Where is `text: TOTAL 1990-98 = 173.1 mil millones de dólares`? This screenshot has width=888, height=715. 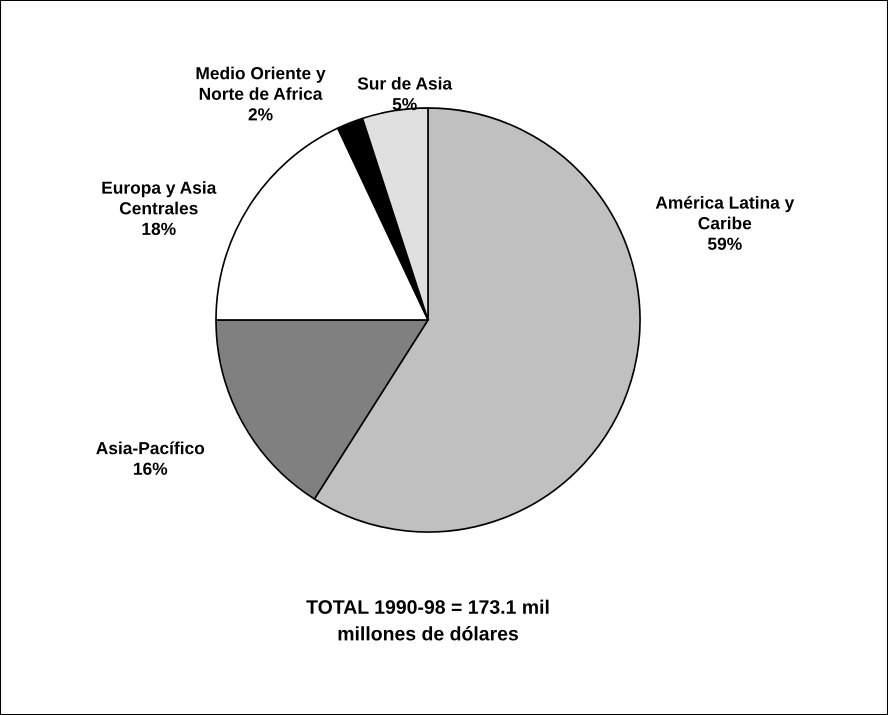 text: TOTAL 1990-98 = 173.1 mil millones de dólares is located at coordinates (427, 620).